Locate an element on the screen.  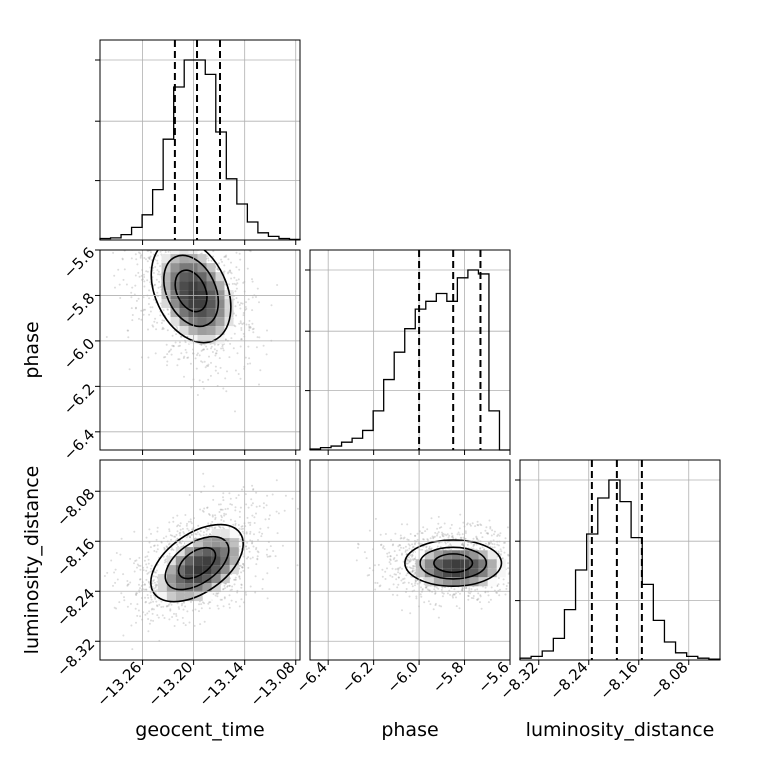
density-contour is located at coordinates (197, 563).